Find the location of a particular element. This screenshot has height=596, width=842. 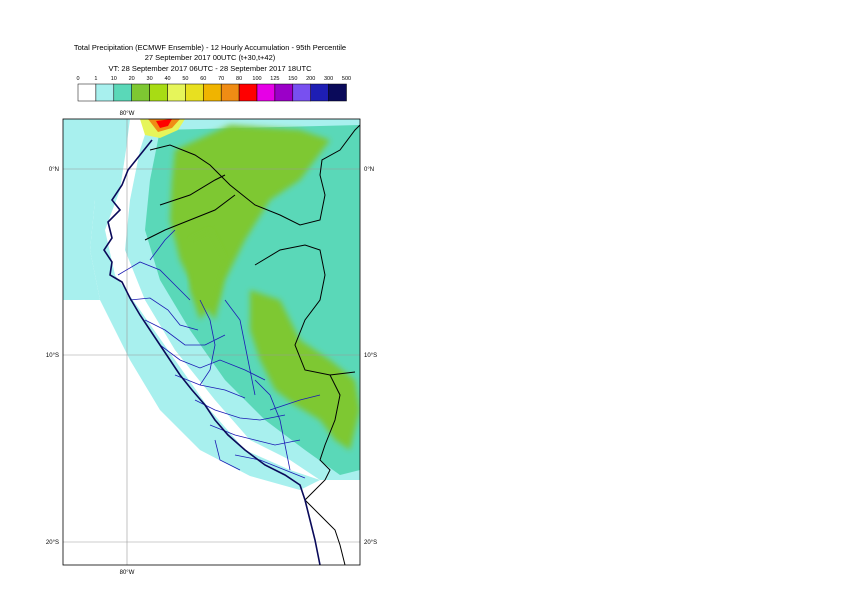

lat-label-right-0: 0°N is located at coordinates (369, 170).